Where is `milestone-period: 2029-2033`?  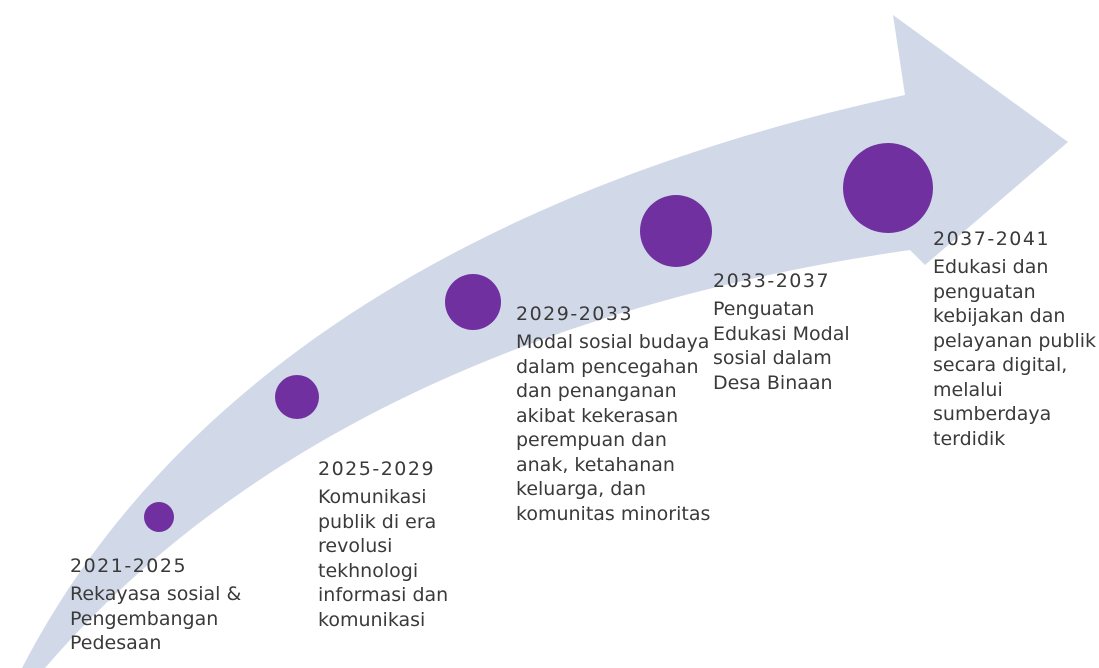 milestone-period: 2029-2033 is located at coordinates (575, 314).